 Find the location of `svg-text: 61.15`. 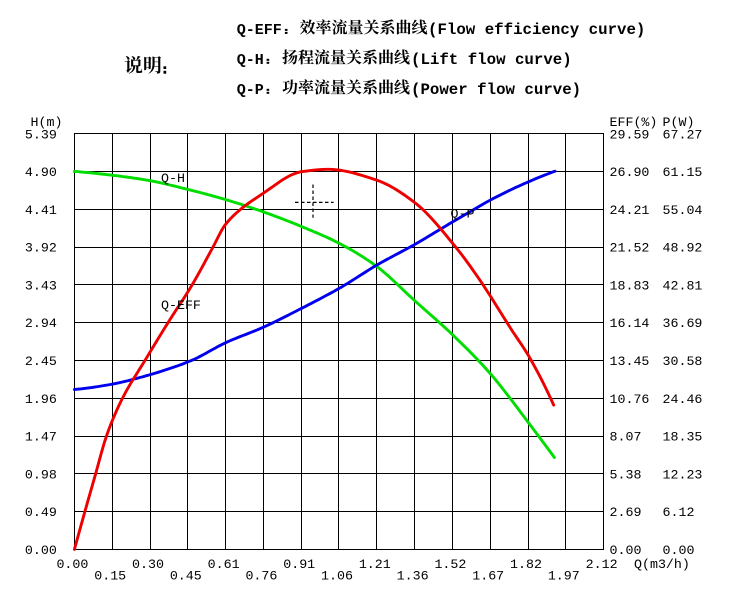

svg-text: 61.15 is located at coordinates (683, 172).